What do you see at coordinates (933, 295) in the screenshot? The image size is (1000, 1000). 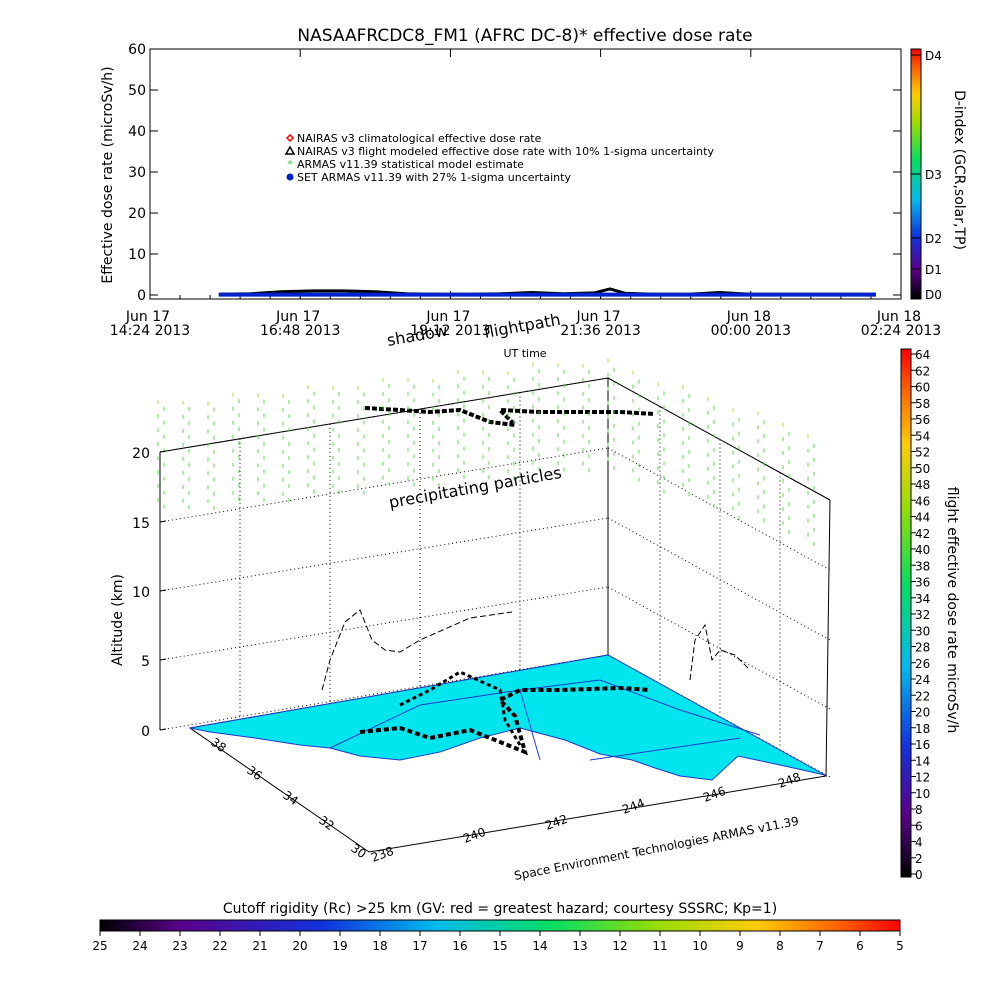 I see `d-index-tick-label: D0` at bounding box center [933, 295].